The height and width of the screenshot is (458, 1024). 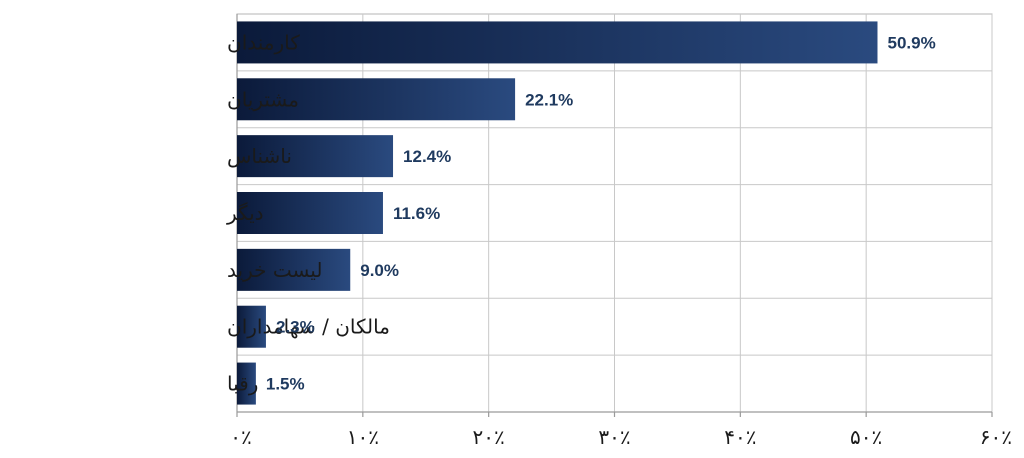 What do you see at coordinates (263, 42) in the screenshot?
I see `category-label: کارمندان` at bounding box center [263, 42].